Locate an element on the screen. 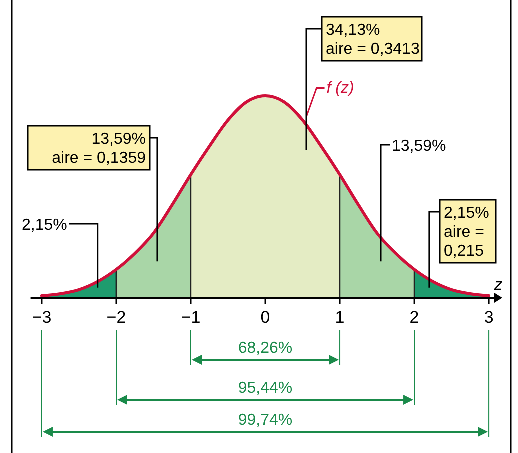 The height and width of the screenshot is (453, 518). x-axis-title: z is located at coordinates (498, 285).